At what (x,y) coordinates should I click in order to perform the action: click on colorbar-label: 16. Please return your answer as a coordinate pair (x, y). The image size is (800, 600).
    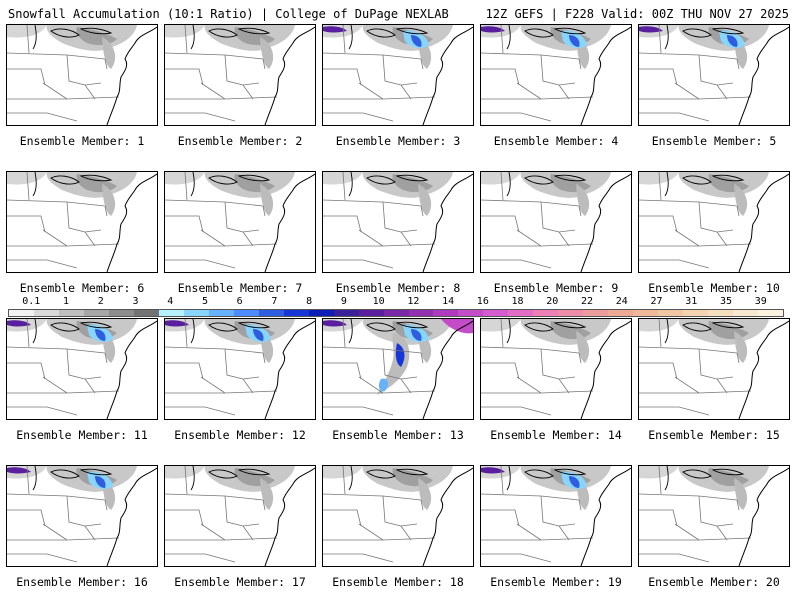
    Looking at the image, I should click on (482, 301).